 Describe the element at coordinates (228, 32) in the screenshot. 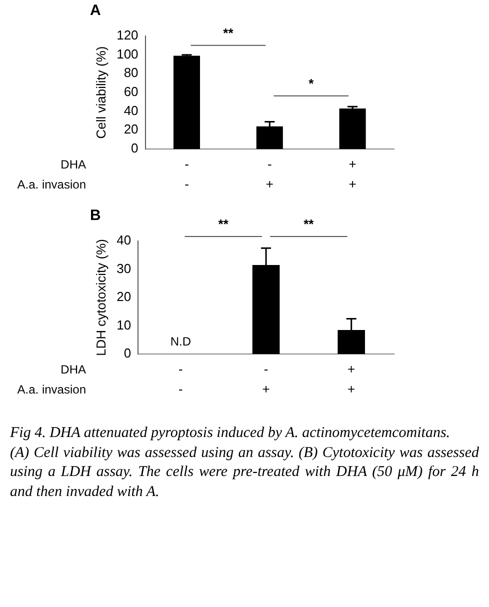

I see `annotation: **` at that location.